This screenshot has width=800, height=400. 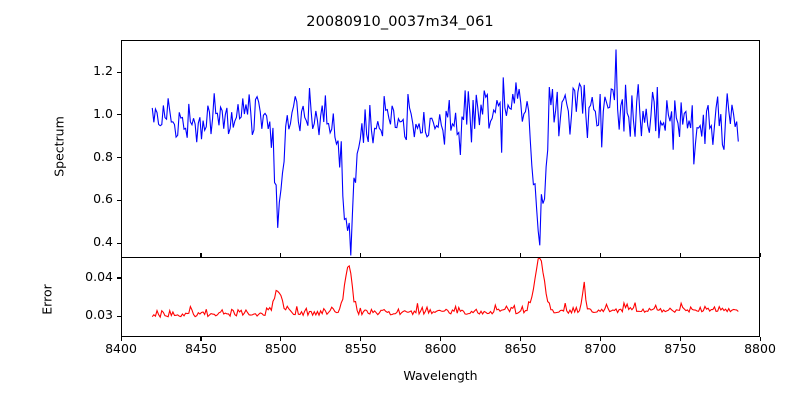 What do you see at coordinates (99, 315) in the screenshot?
I see `y-tick-label-error: 0.03` at bounding box center [99, 315].